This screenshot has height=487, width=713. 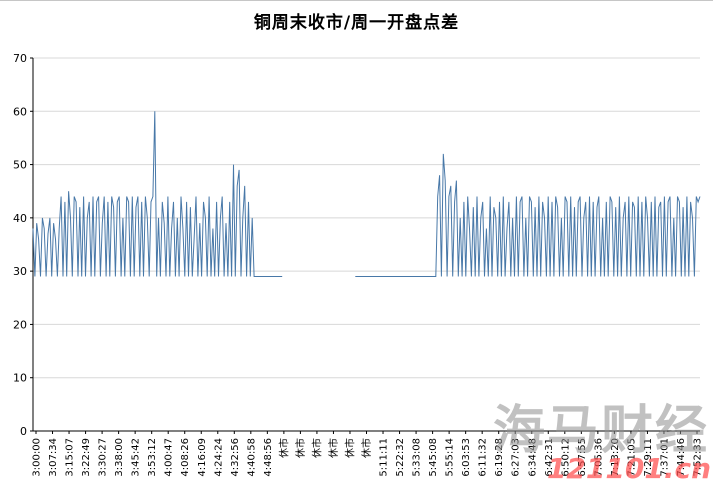 What do you see at coordinates (251, 457) in the screenshot?
I see `x-tick-label: 4:40:58` at bounding box center [251, 457].